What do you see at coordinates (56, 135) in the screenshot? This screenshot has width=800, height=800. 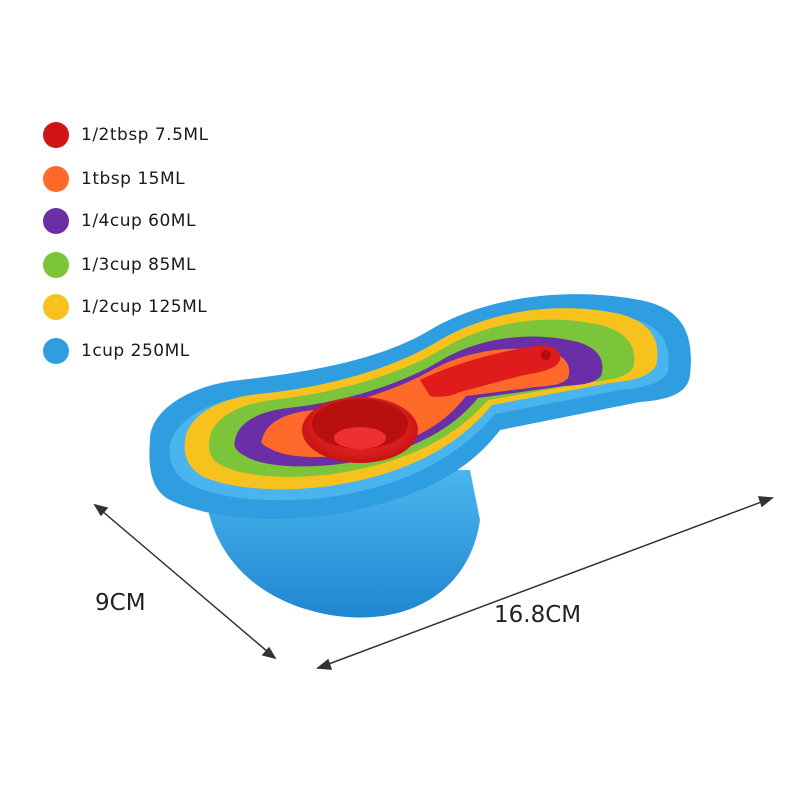 I see `red-swatch-icon` at bounding box center [56, 135].